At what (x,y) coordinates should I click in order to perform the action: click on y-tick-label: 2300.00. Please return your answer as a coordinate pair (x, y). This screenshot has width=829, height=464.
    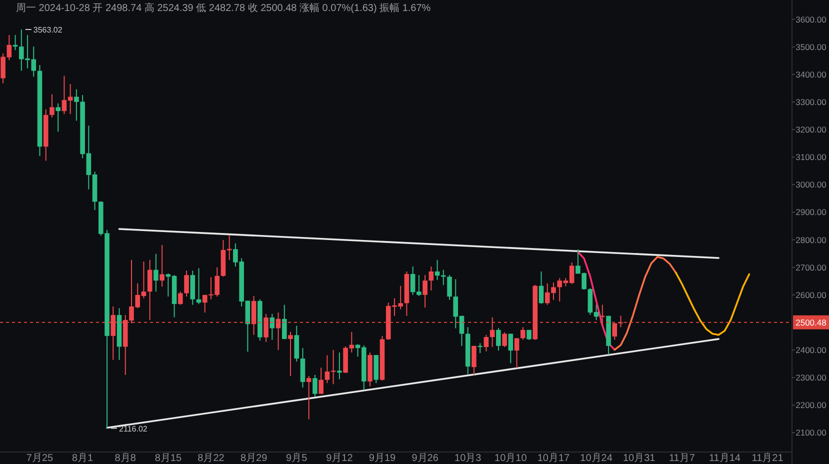
    Looking at the image, I should click on (811, 377).